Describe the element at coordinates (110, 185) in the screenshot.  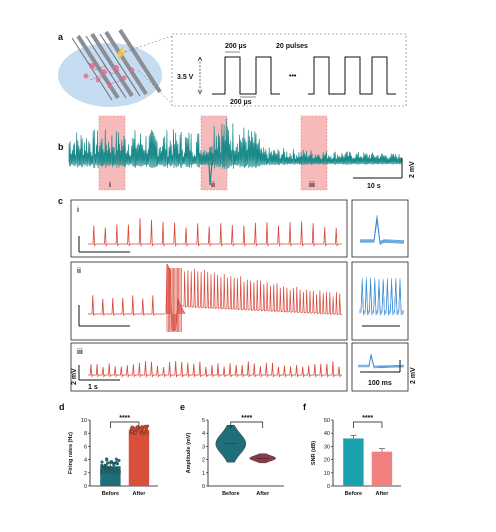
I see `region-label-i: i` at that location.